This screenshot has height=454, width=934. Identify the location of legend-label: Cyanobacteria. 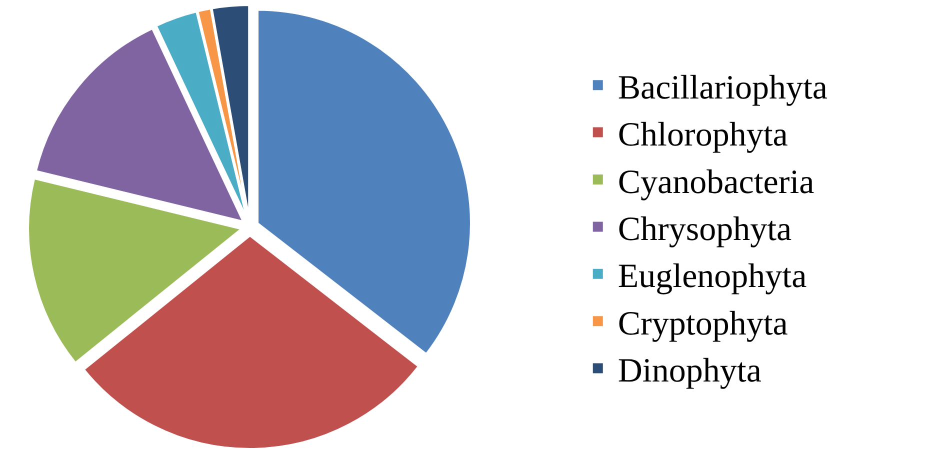
(716, 182).